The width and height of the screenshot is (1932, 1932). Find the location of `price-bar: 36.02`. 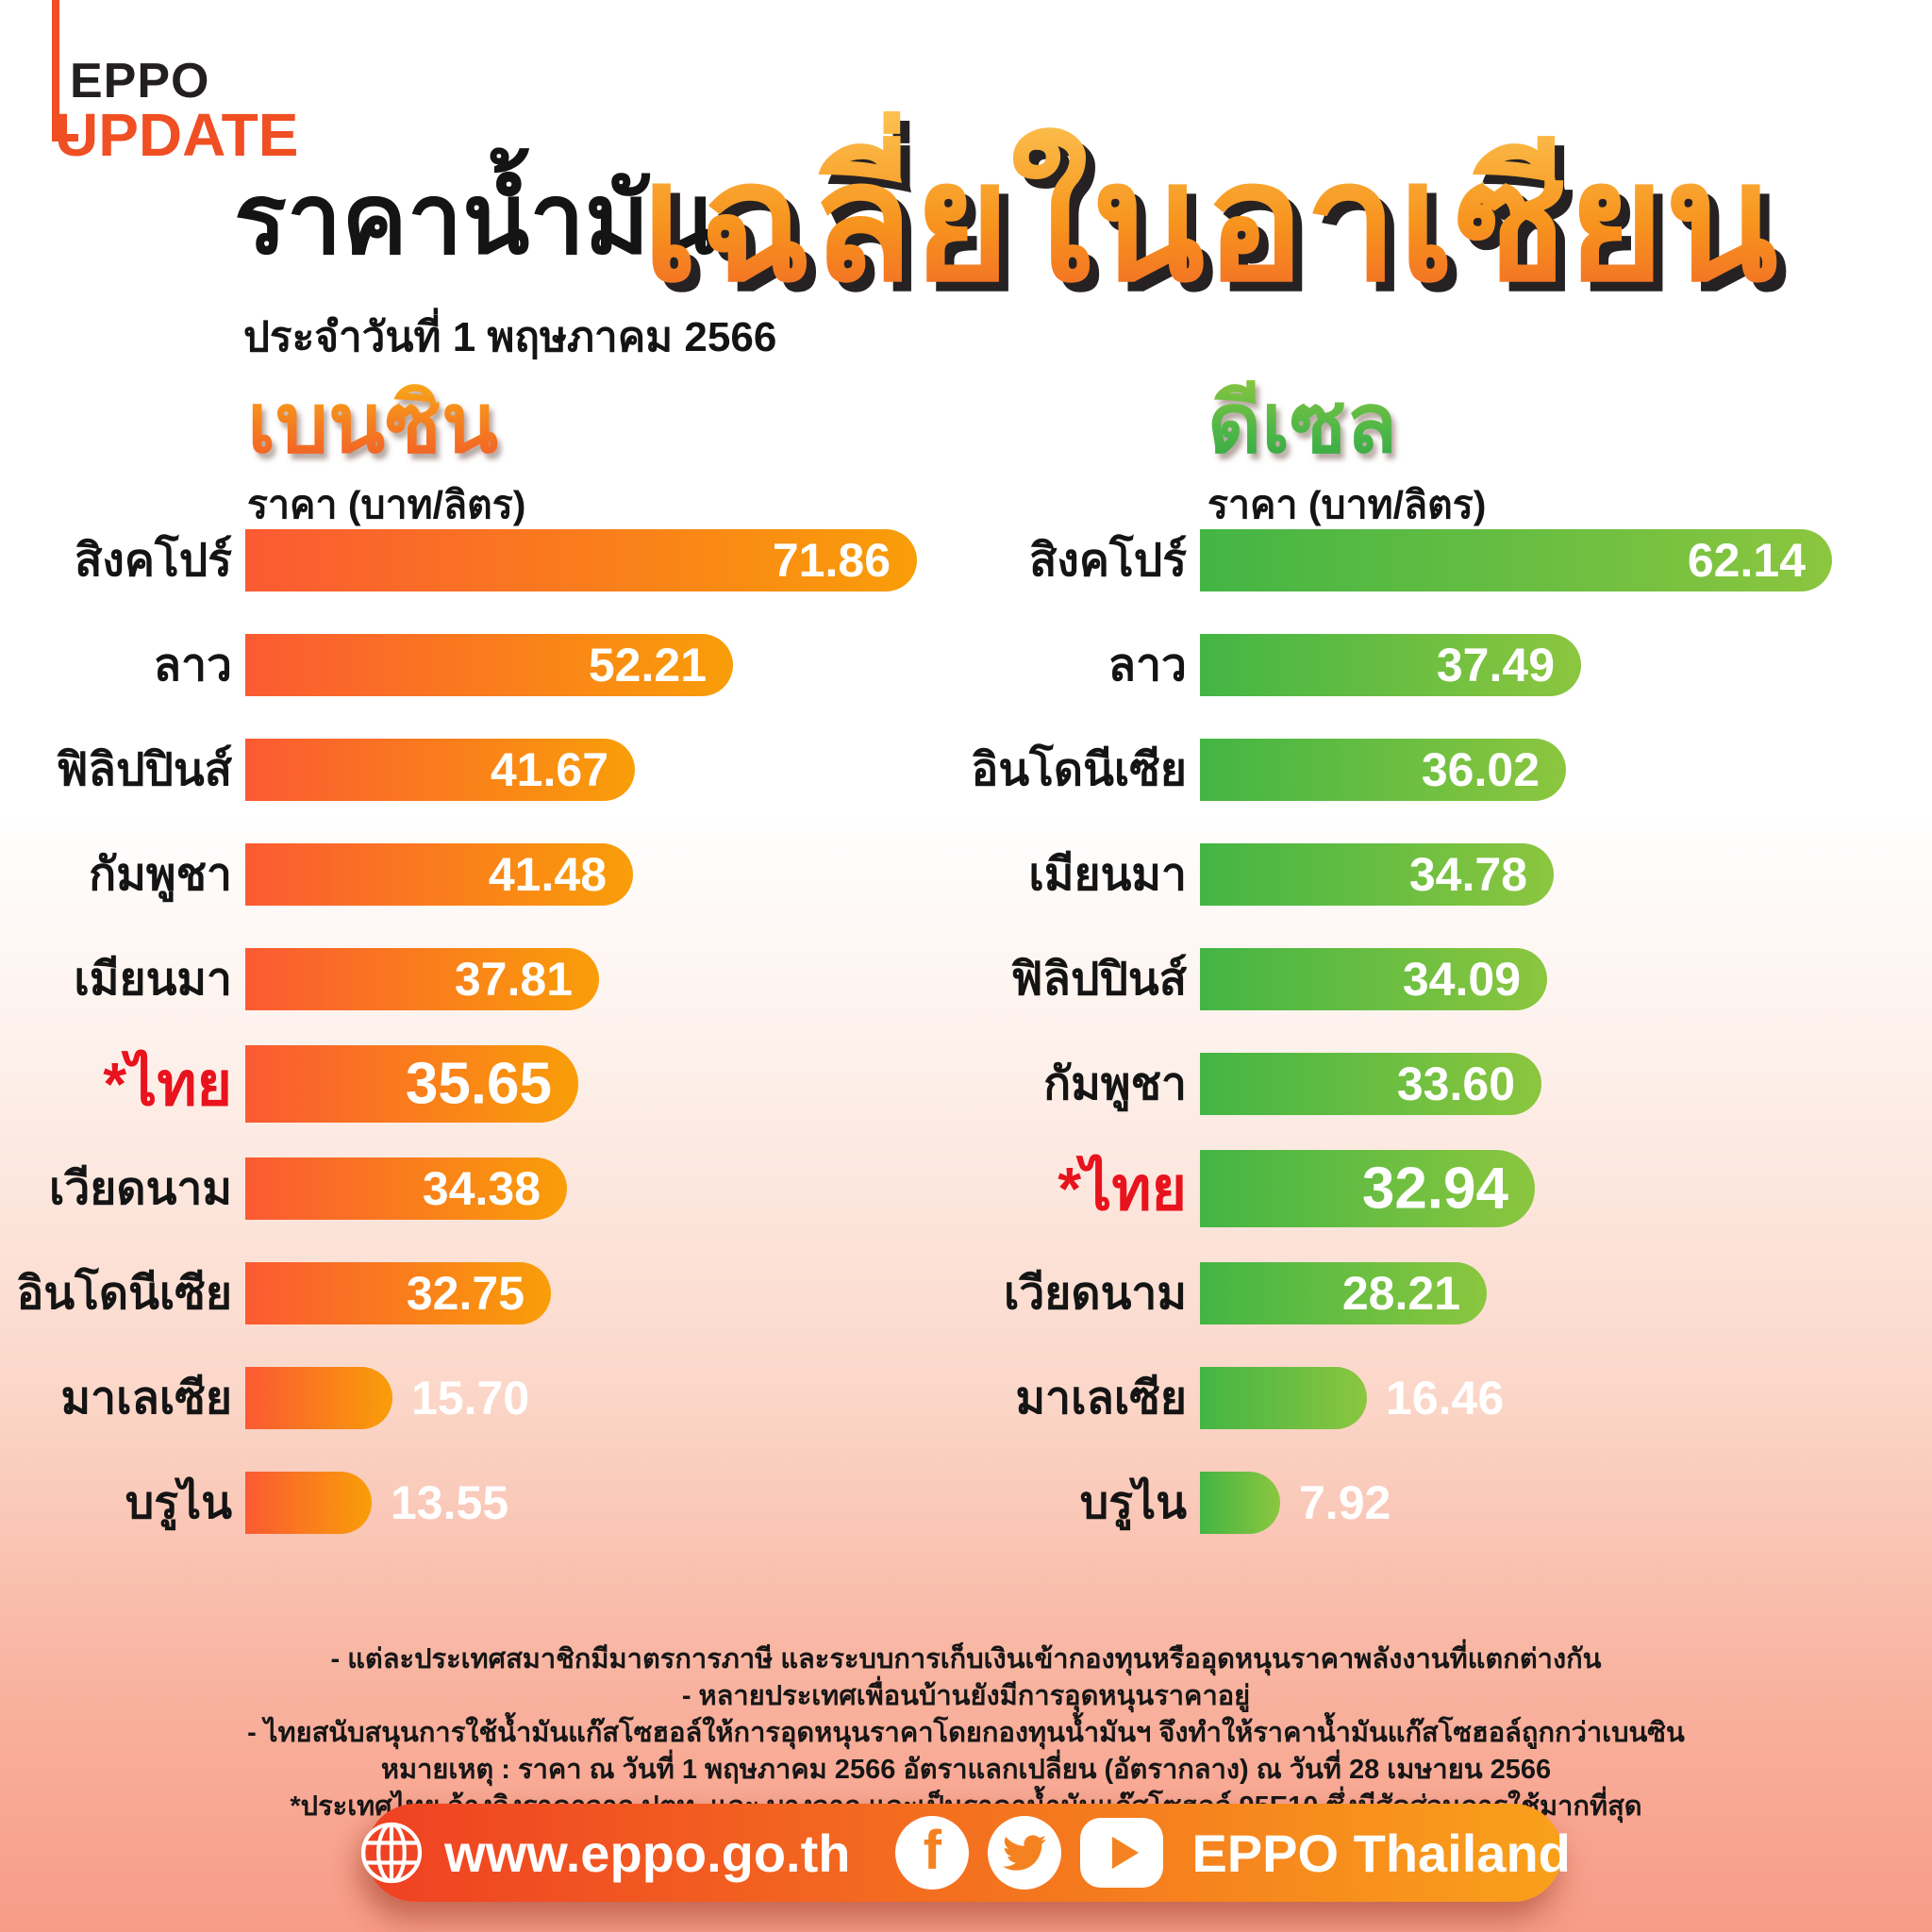

price-bar: 36.02 is located at coordinates (1383, 769).